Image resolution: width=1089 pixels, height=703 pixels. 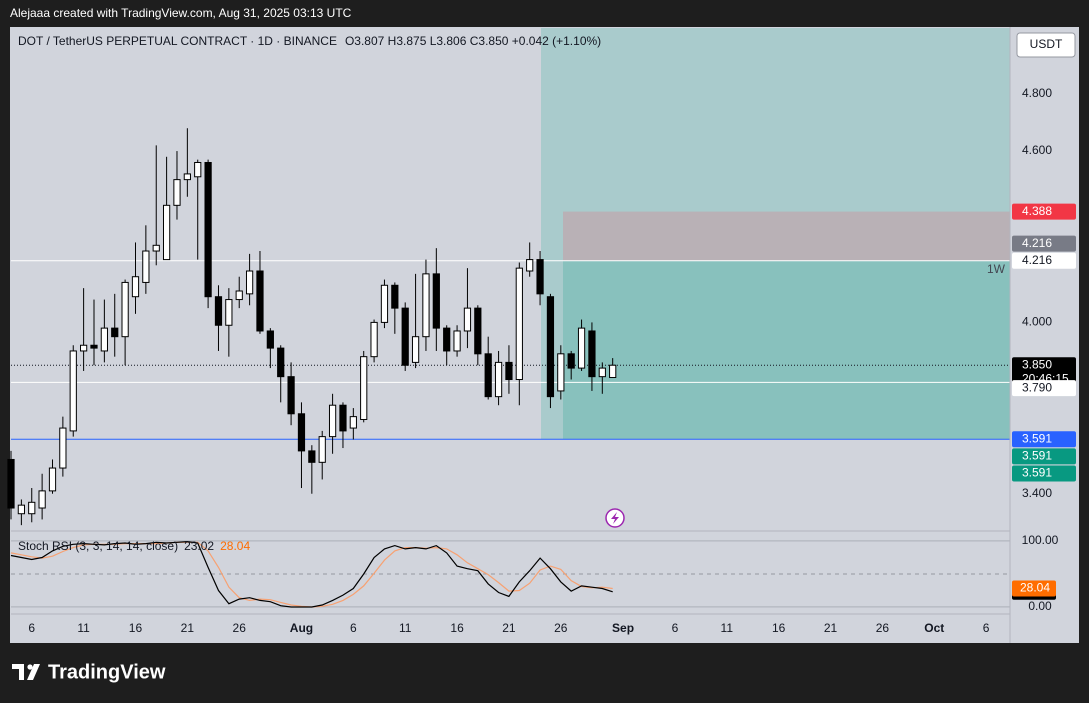 I want to click on indicator-name: Stoch RSI (3, 3, 14, 14, close), so click(x=98, y=546).